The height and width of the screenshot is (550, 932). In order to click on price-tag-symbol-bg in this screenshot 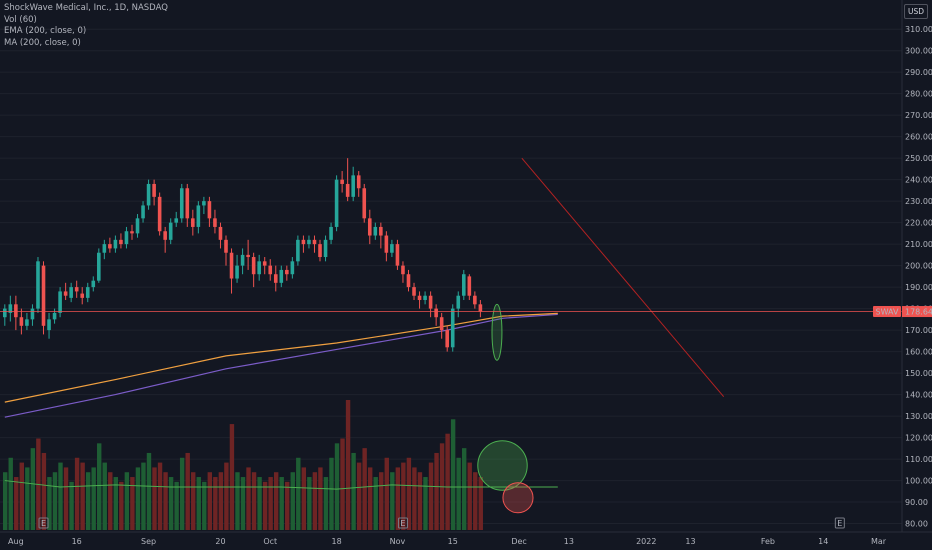, I will do `click(887, 312)`.